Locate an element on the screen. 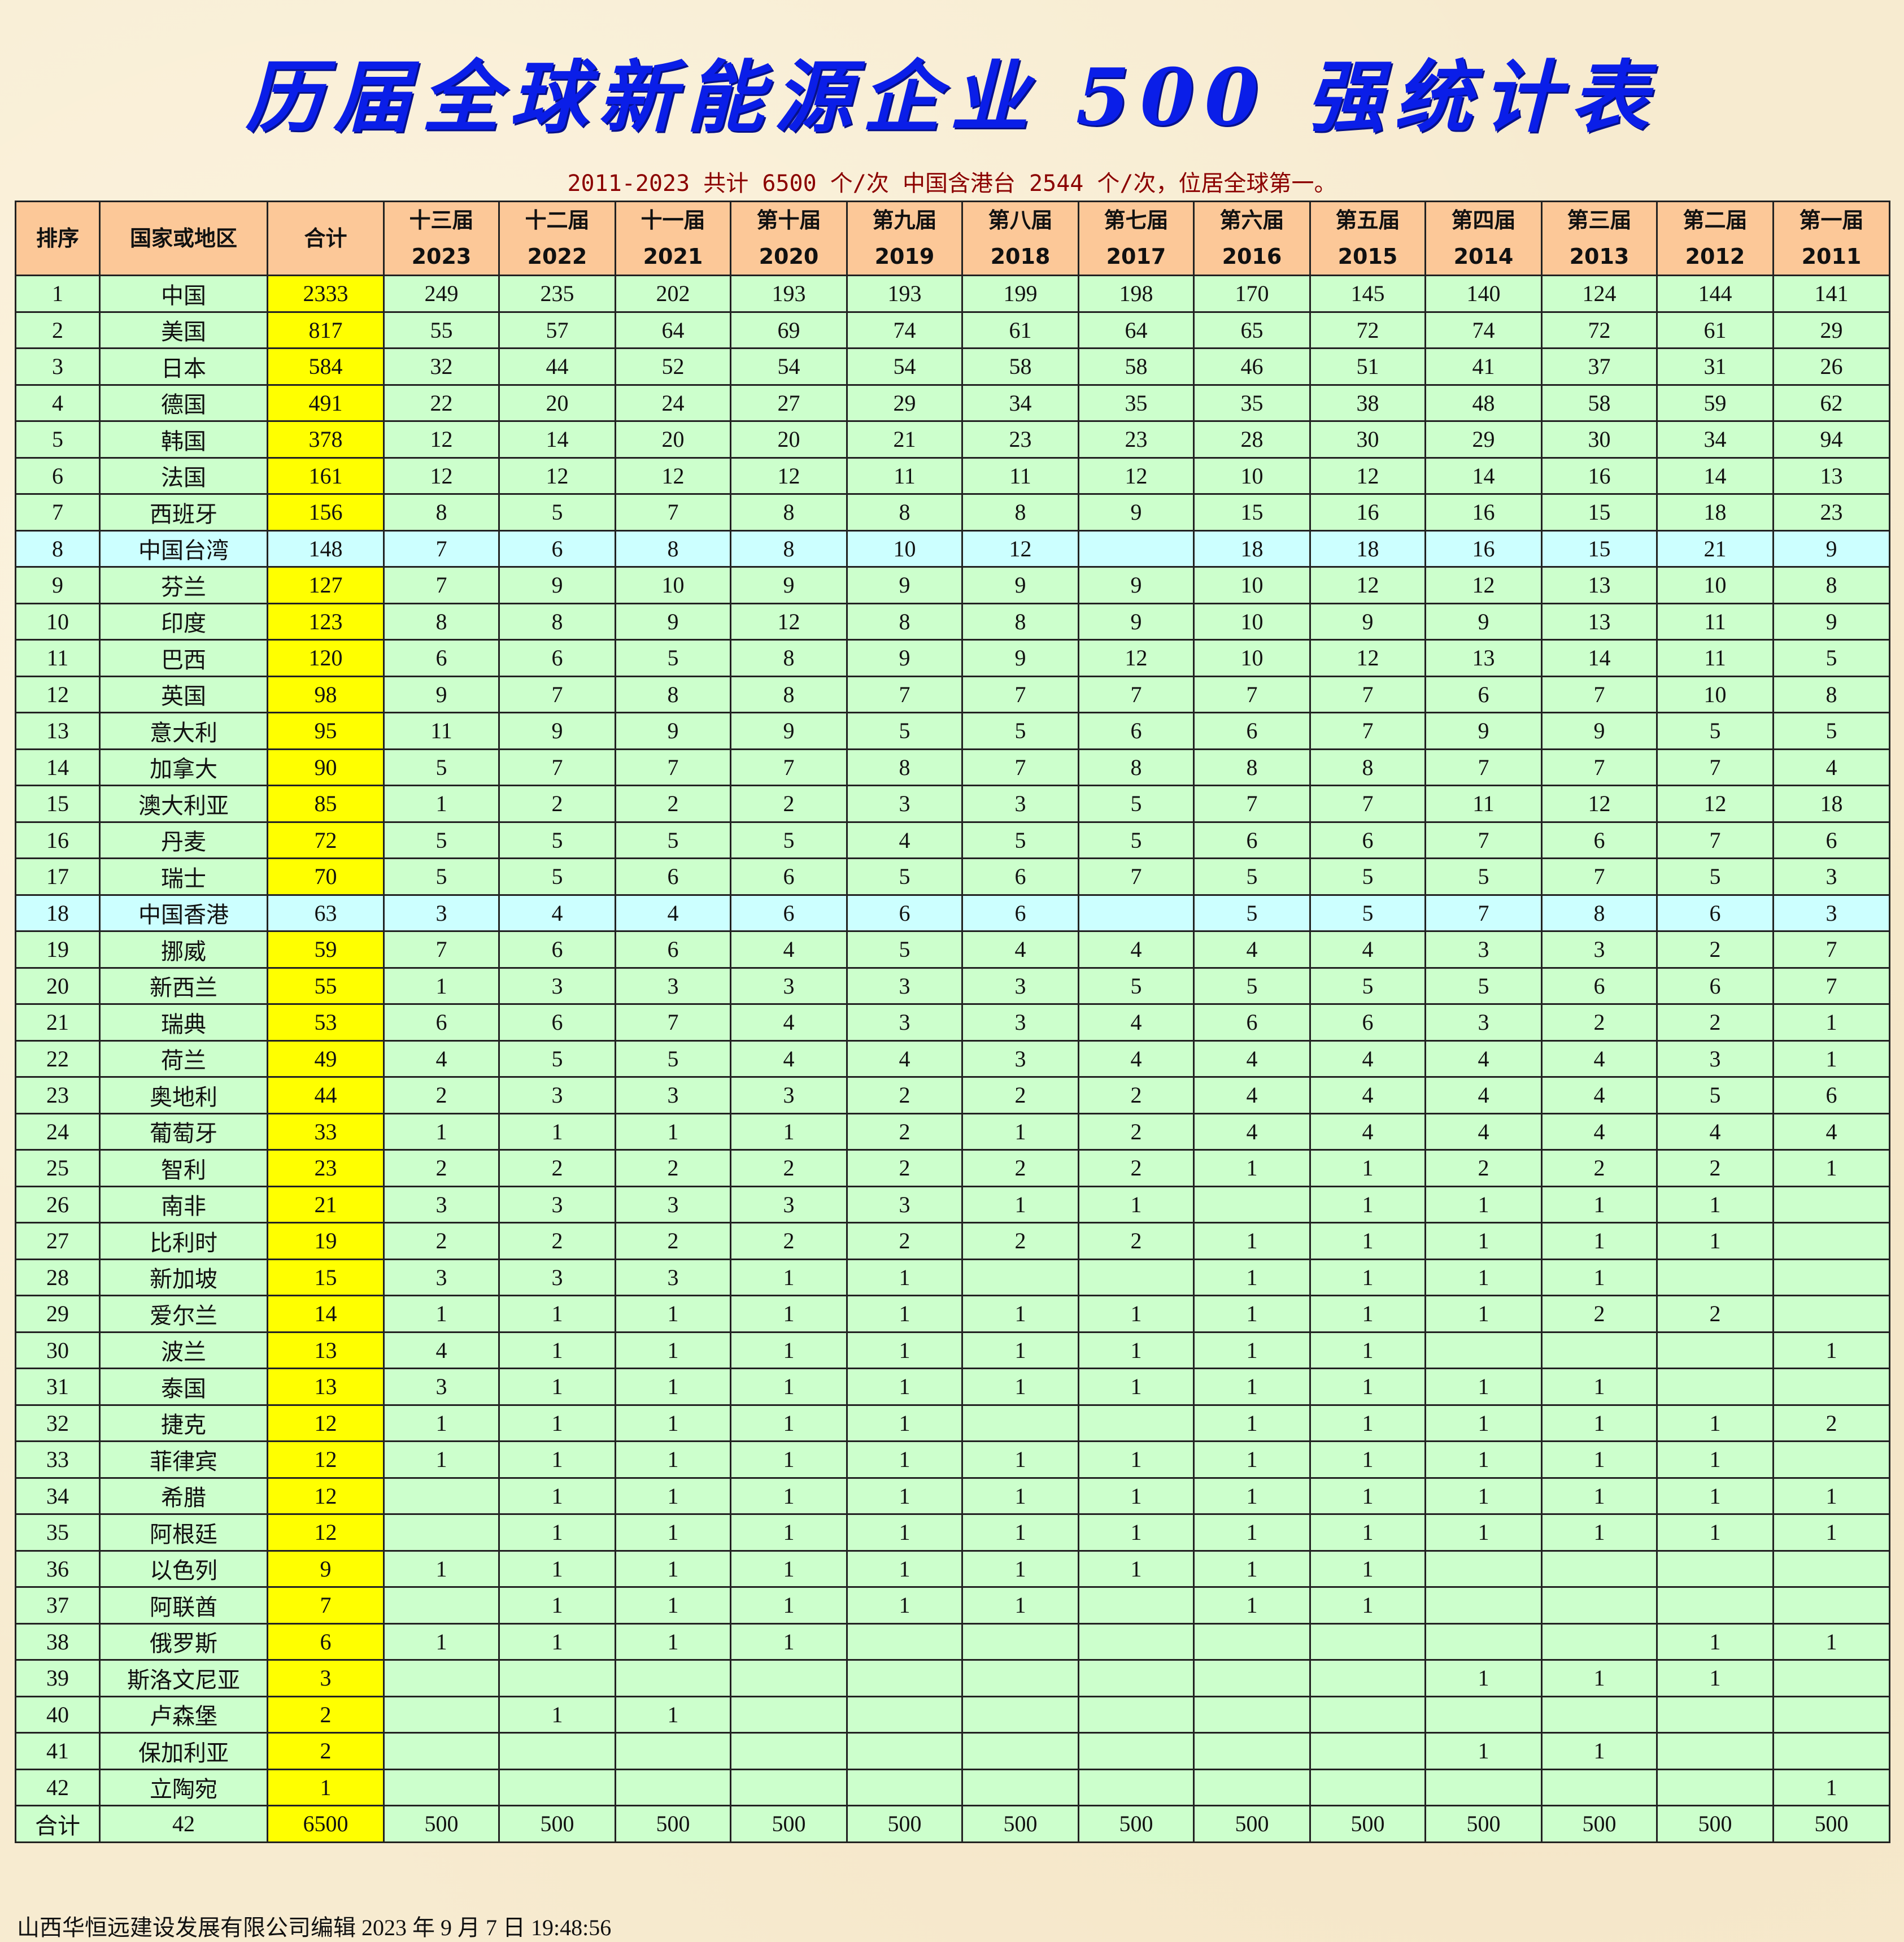  table-row: 13 意大利 95 11 9 9 9 5 5 6 6 7 9 9 5 5 is located at coordinates (952, 731).